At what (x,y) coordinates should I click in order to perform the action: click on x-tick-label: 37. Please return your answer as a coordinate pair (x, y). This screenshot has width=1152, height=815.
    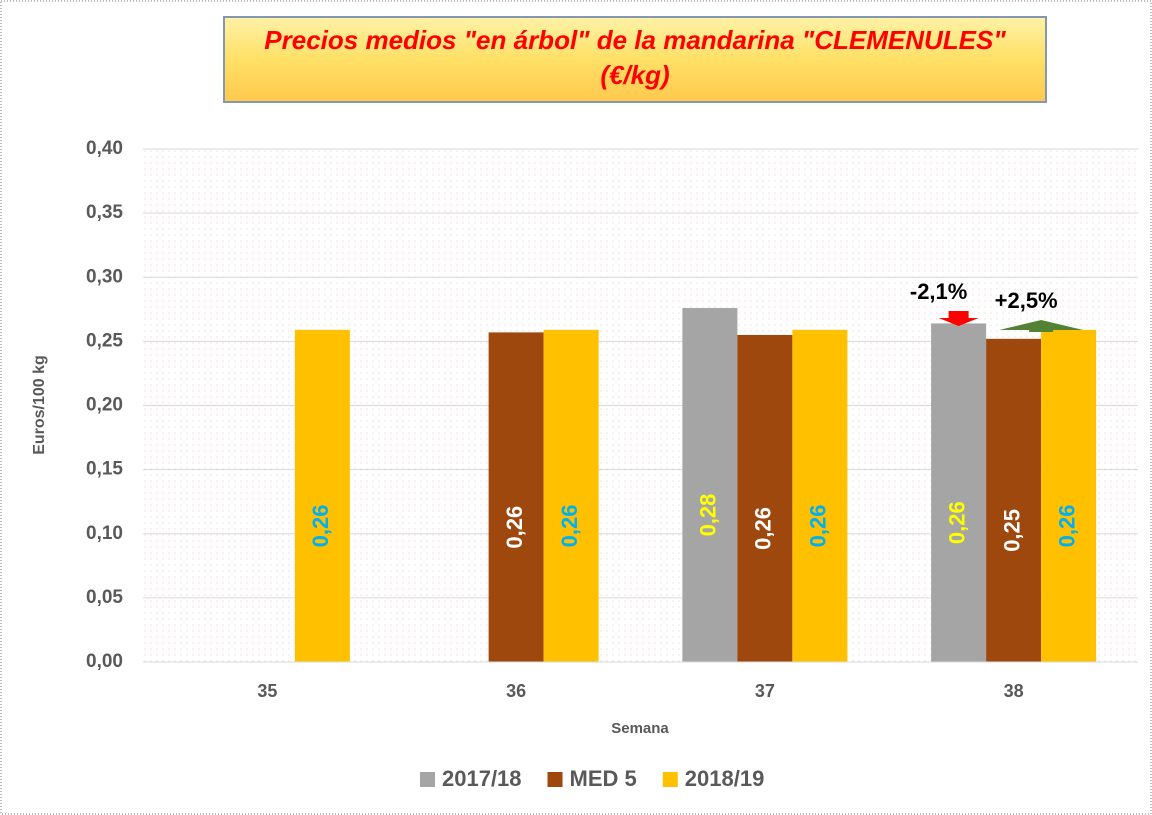
    Looking at the image, I should click on (765, 691).